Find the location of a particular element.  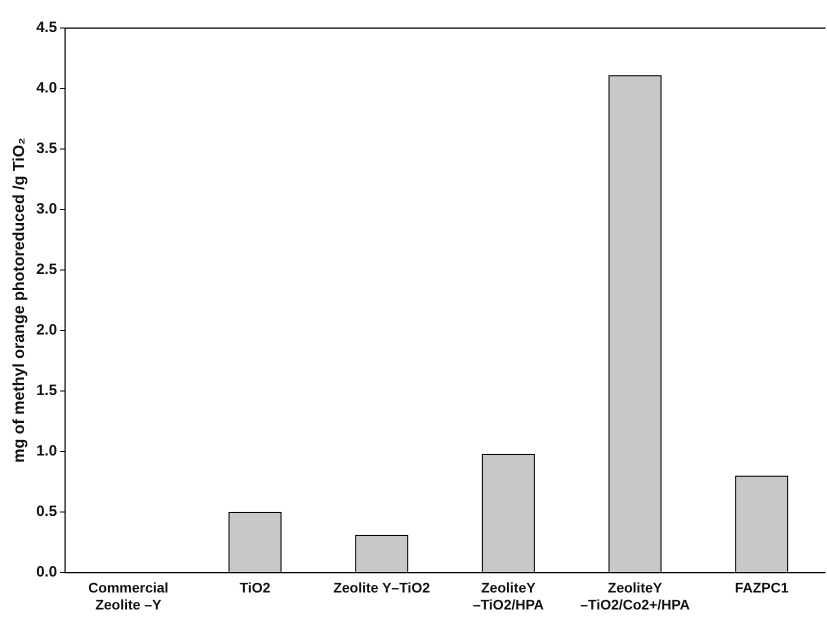

y-tick-label: 3.5 is located at coordinates (47, 149).